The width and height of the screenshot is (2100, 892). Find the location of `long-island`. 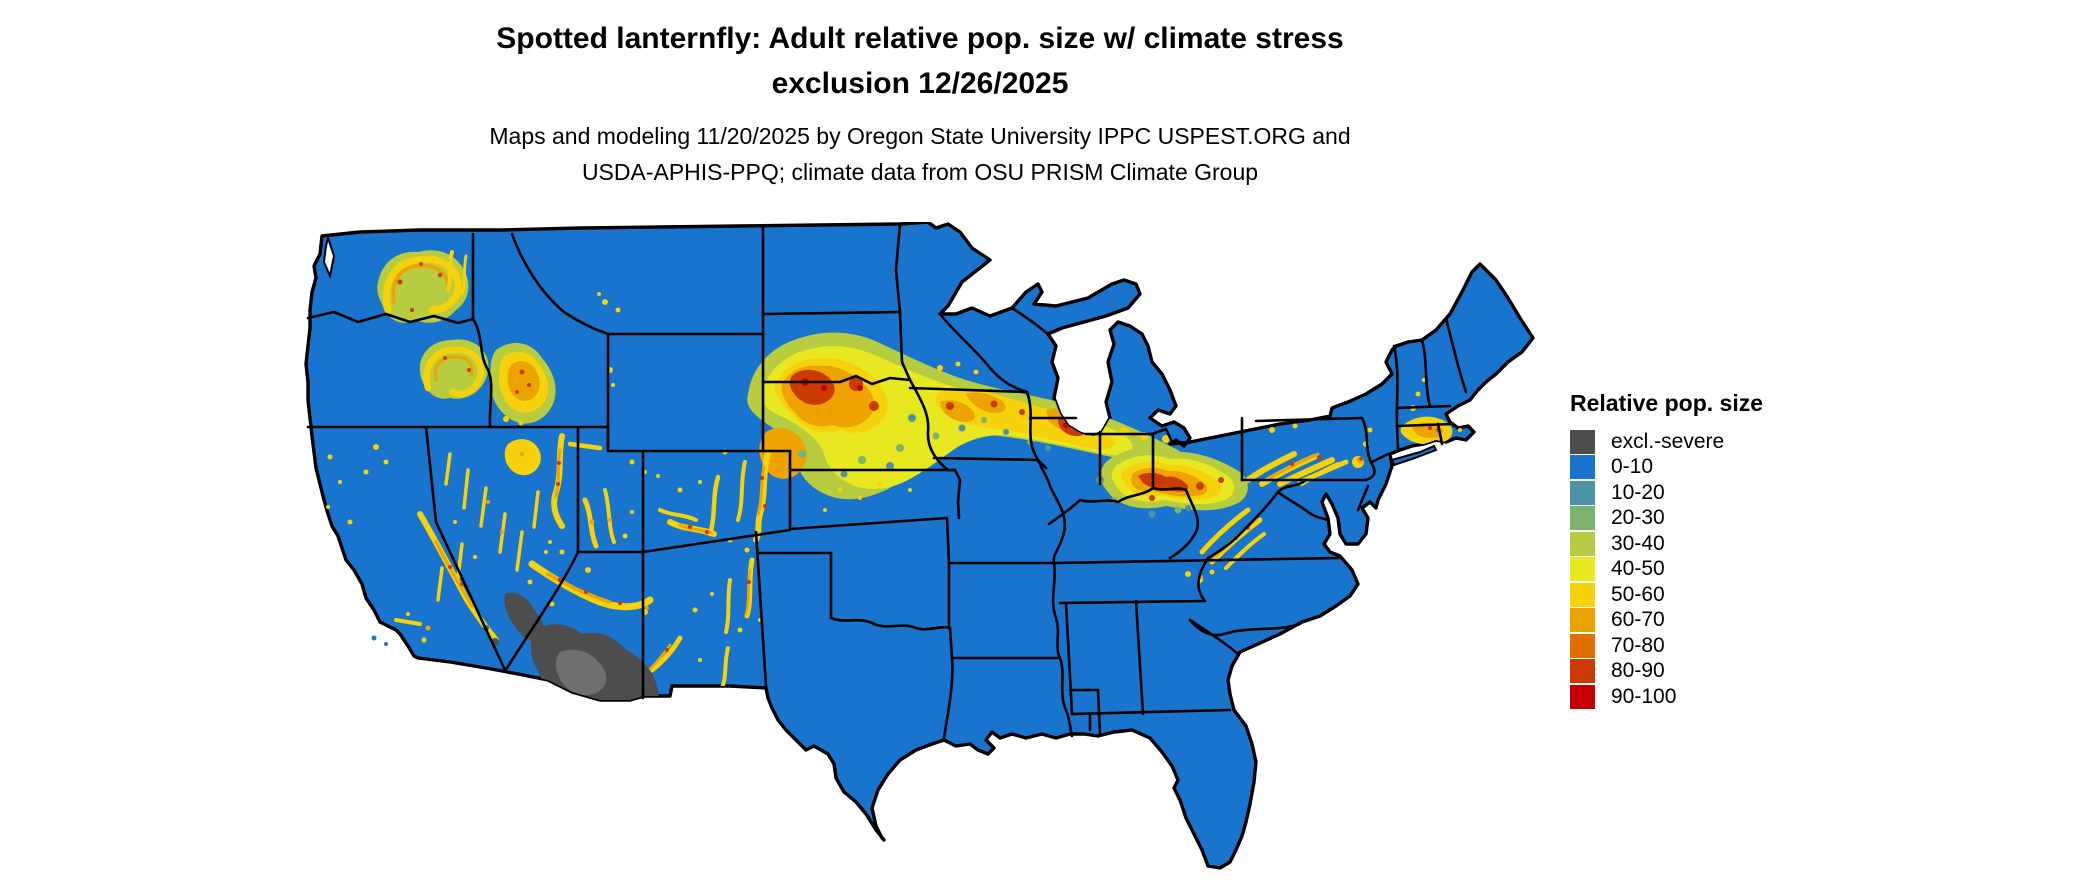

long-island is located at coordinates (1414, 455).